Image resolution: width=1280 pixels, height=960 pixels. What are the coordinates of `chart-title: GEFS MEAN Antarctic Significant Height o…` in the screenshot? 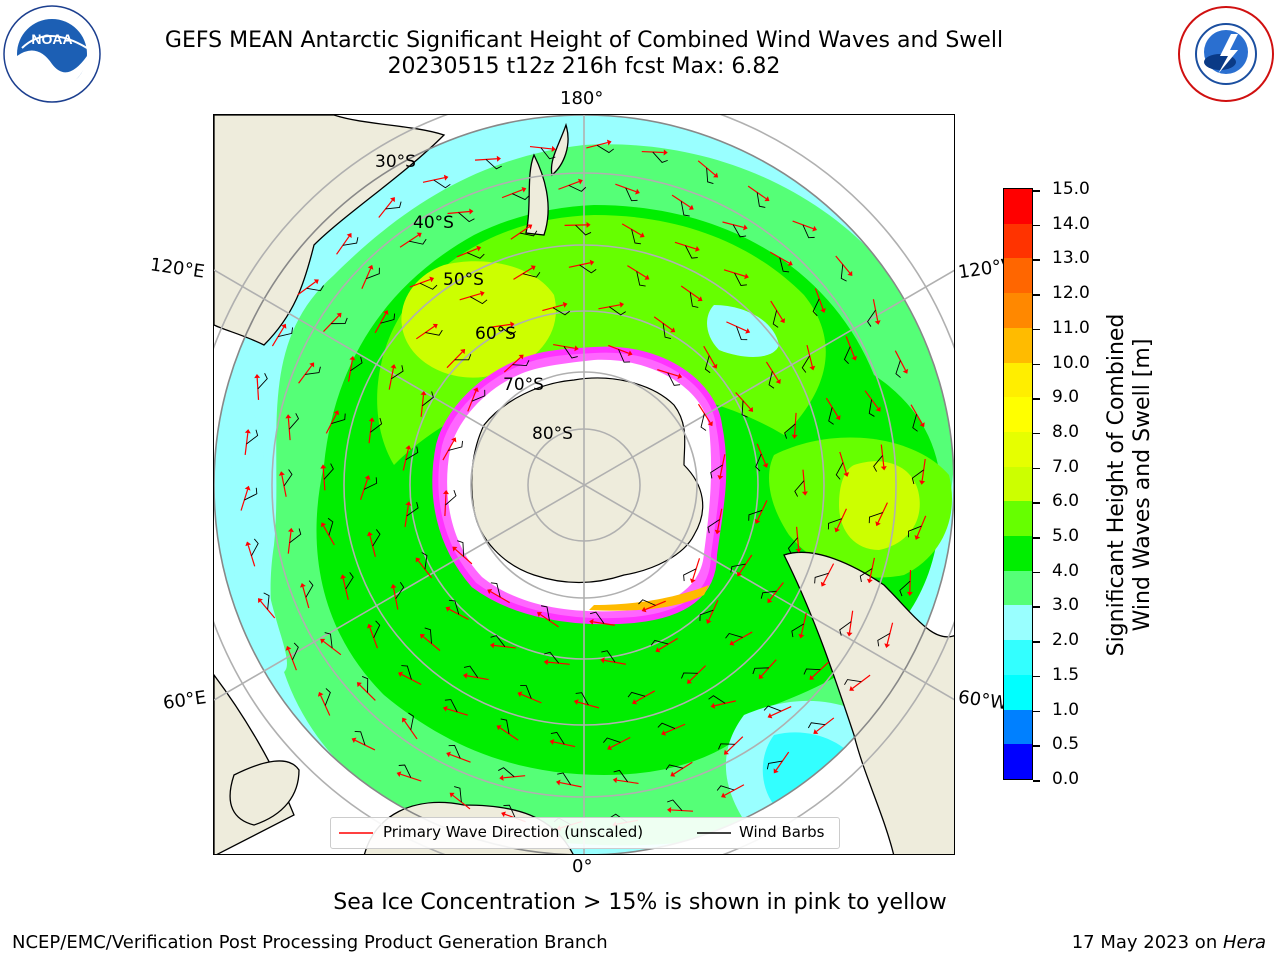 It's located at (584, 40).